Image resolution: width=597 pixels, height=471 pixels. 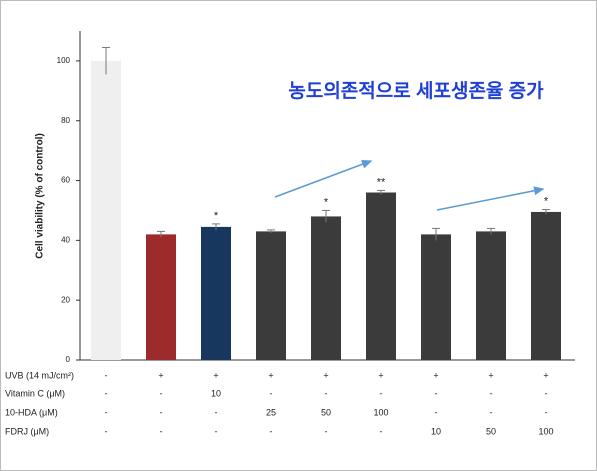 I want to click on significance-label: **, so click(x=381, y=182).